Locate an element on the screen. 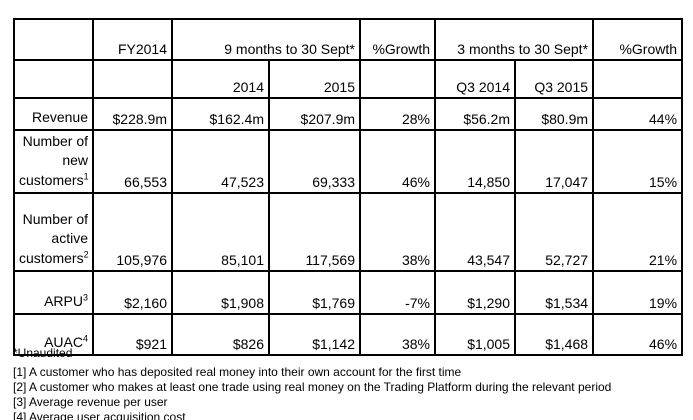 The height and width of the screenshot is (420, 693). cell-arpu-growth-3m: 19% is located at coordinates (638, 292).